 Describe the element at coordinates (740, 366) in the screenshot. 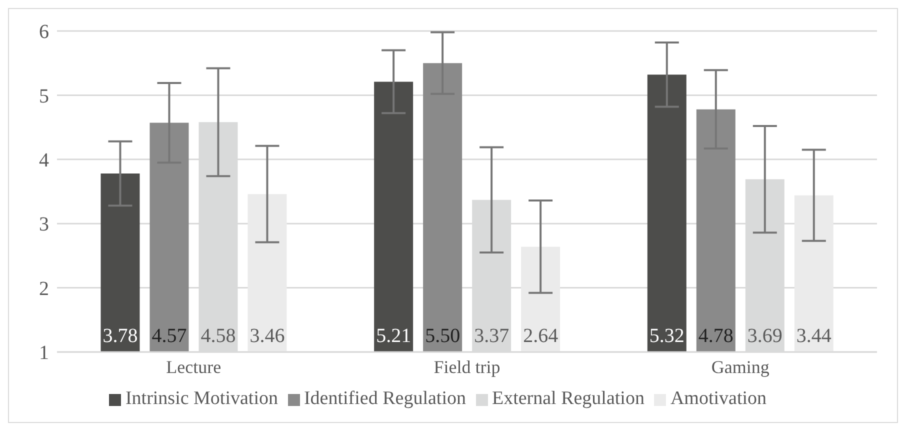

I see `x-tick-label: Gaming` at that location.